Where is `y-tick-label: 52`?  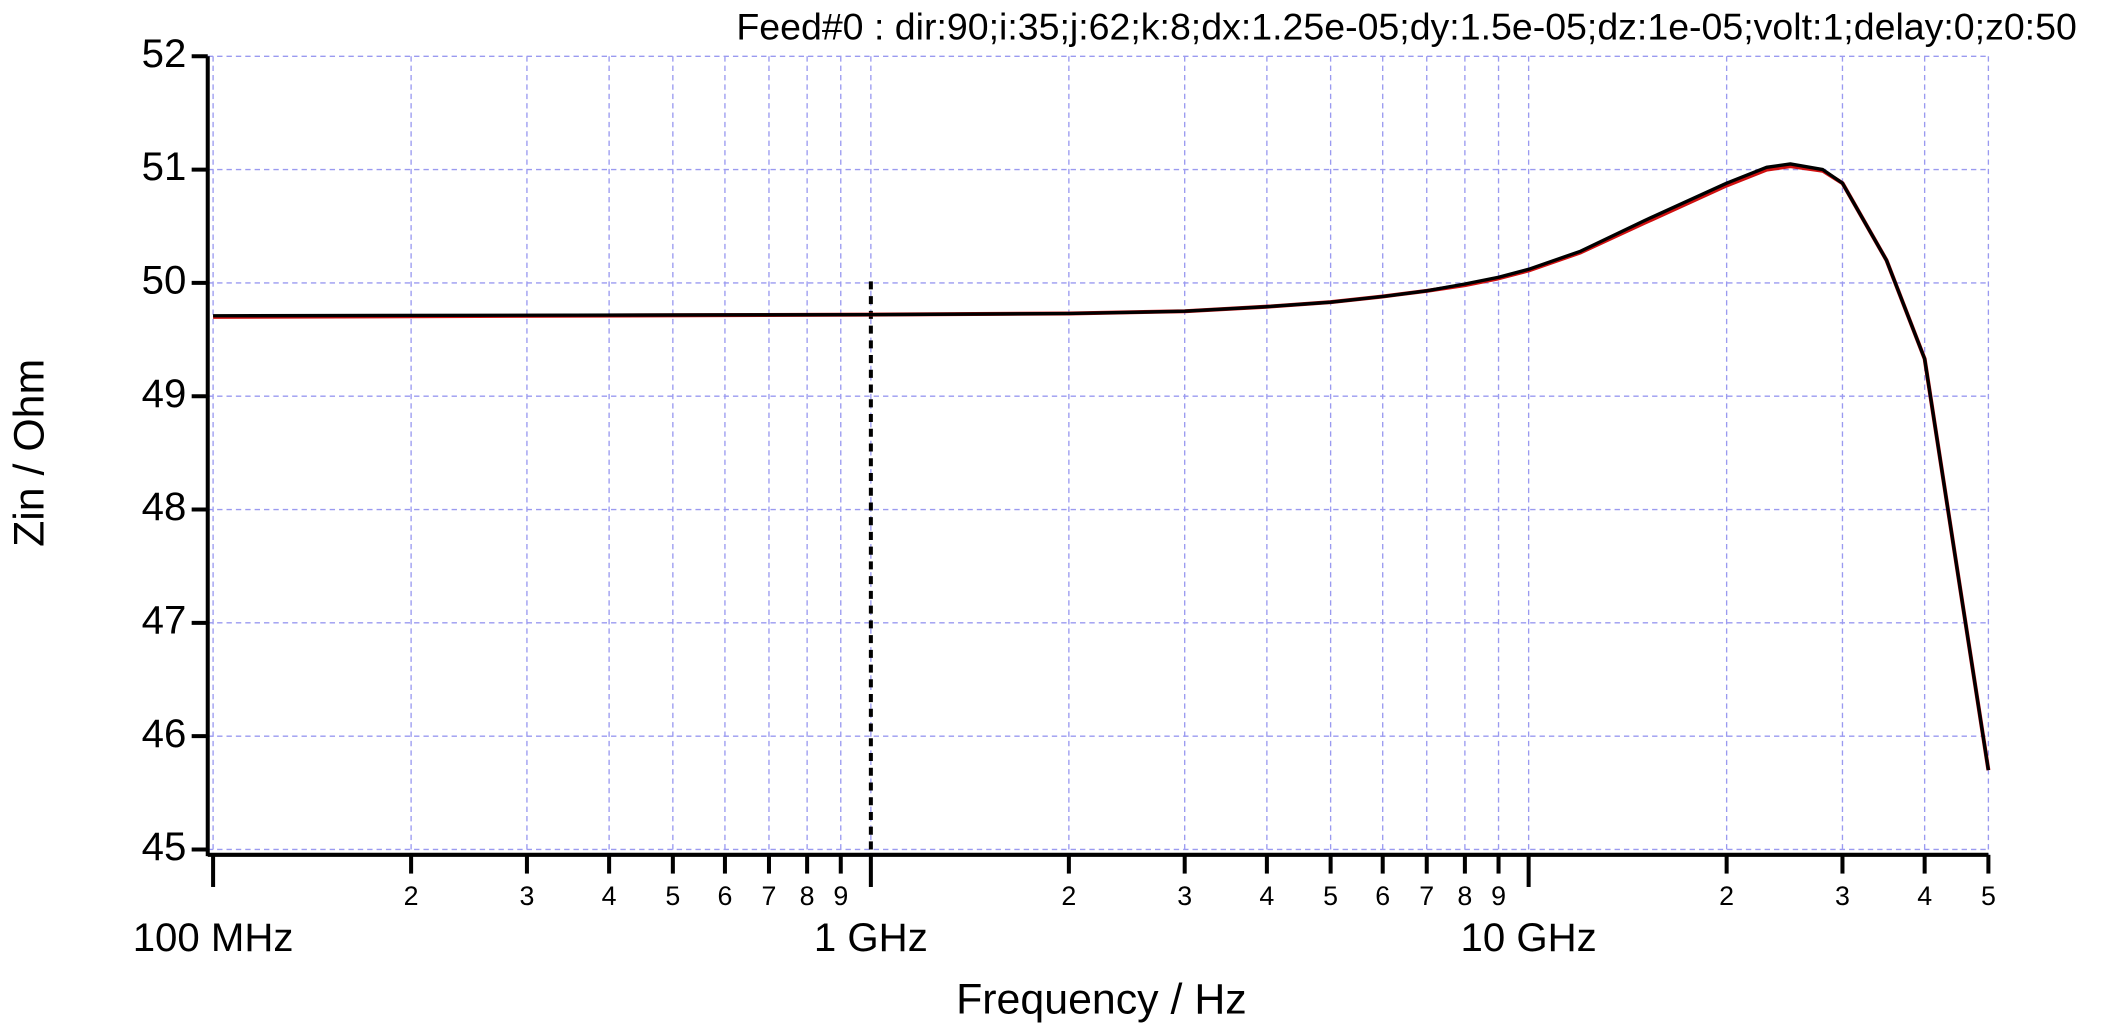 y-tick-label: 52 is located at coordinates (164, 53).